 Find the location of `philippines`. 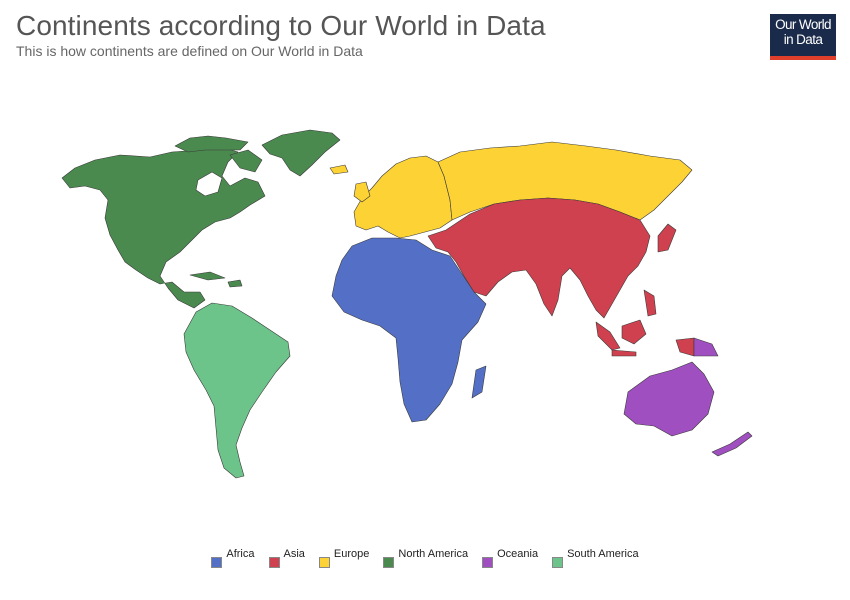

philippines is located at coordinates (650, 303).